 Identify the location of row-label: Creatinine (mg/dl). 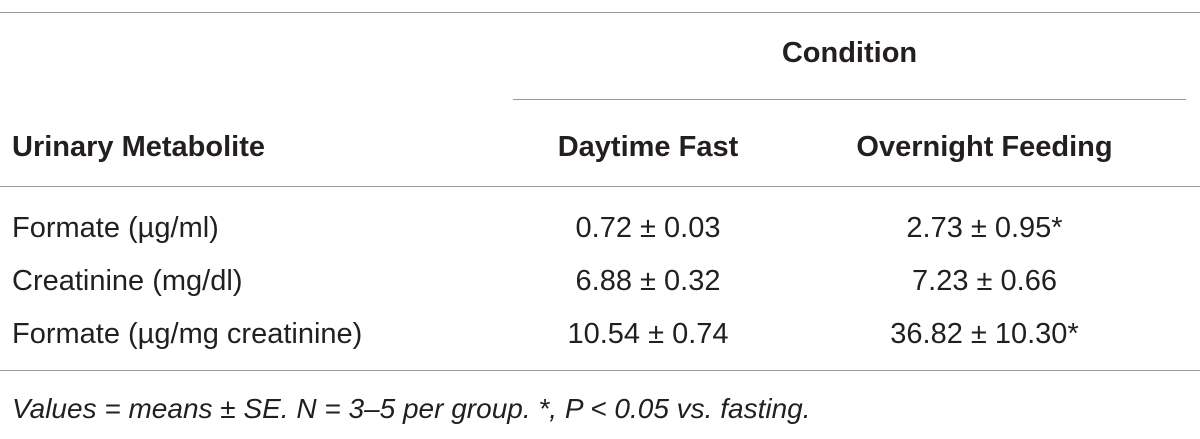
(127, 281).